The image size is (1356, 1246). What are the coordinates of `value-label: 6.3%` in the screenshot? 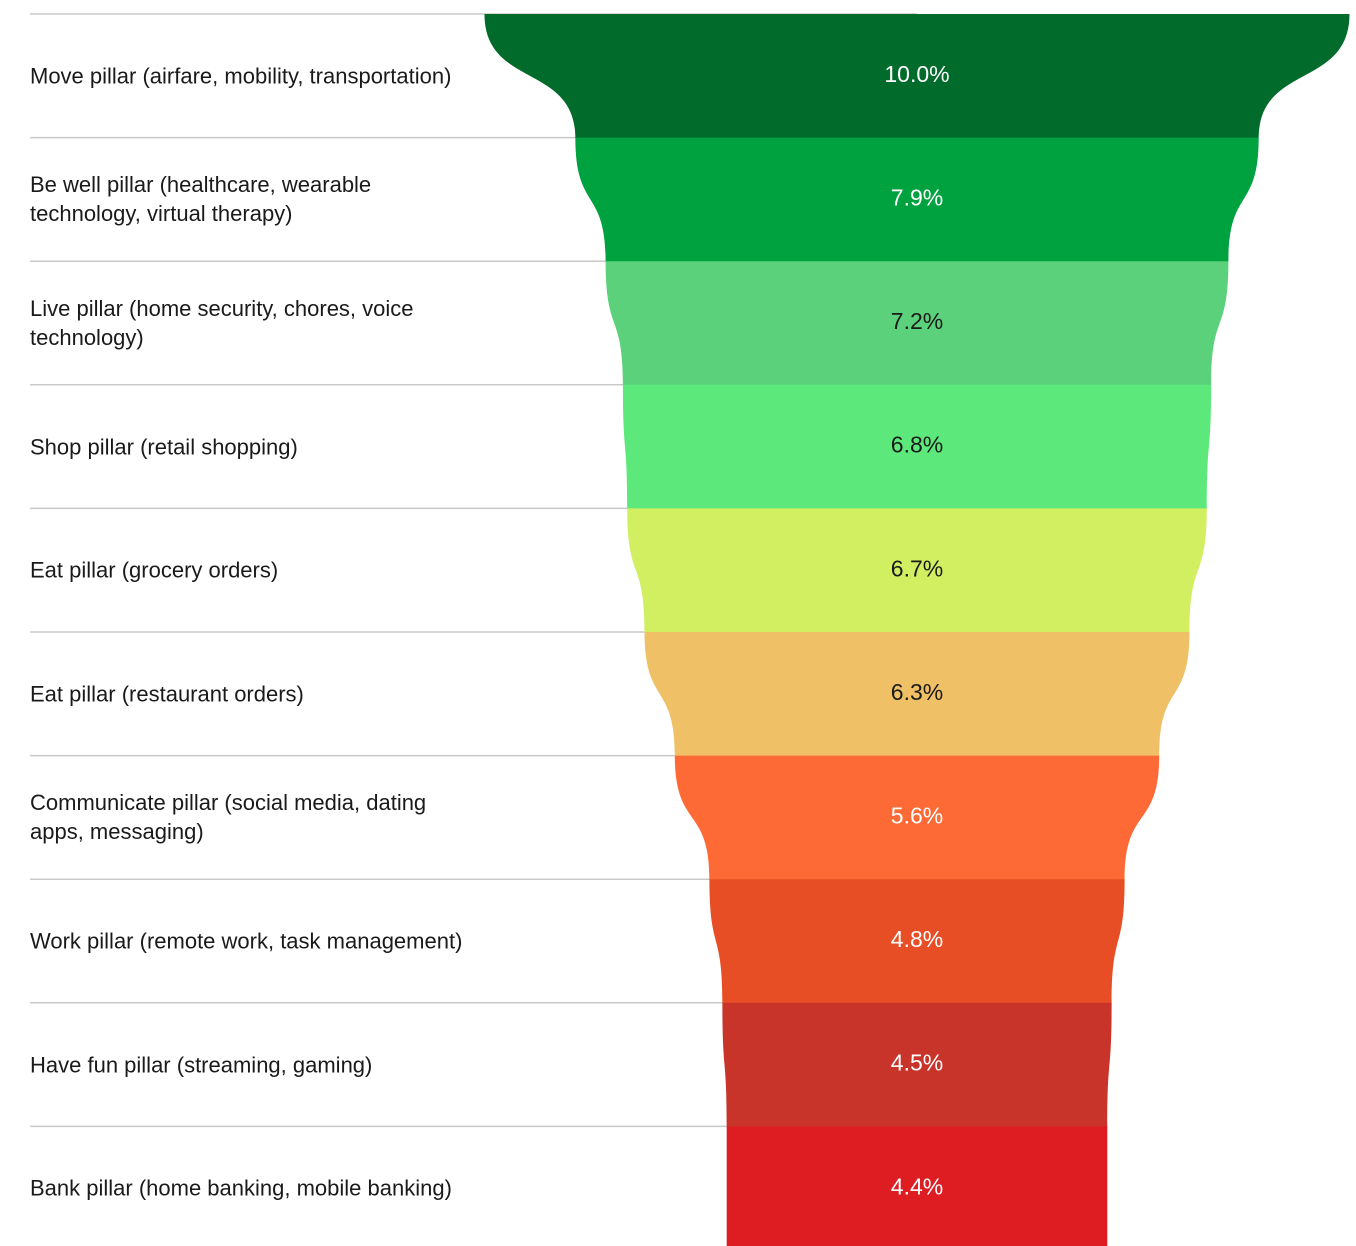 It's located at (917, 692).